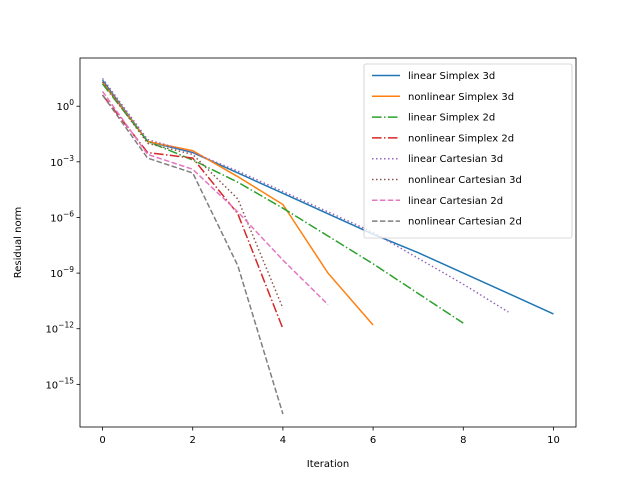 The height and width of the screenshot is (480, 640). What do you see at coordinates (102, 440) in the screenshot?
I see `x-tick-label: 0` at bounding box center [102, 440].